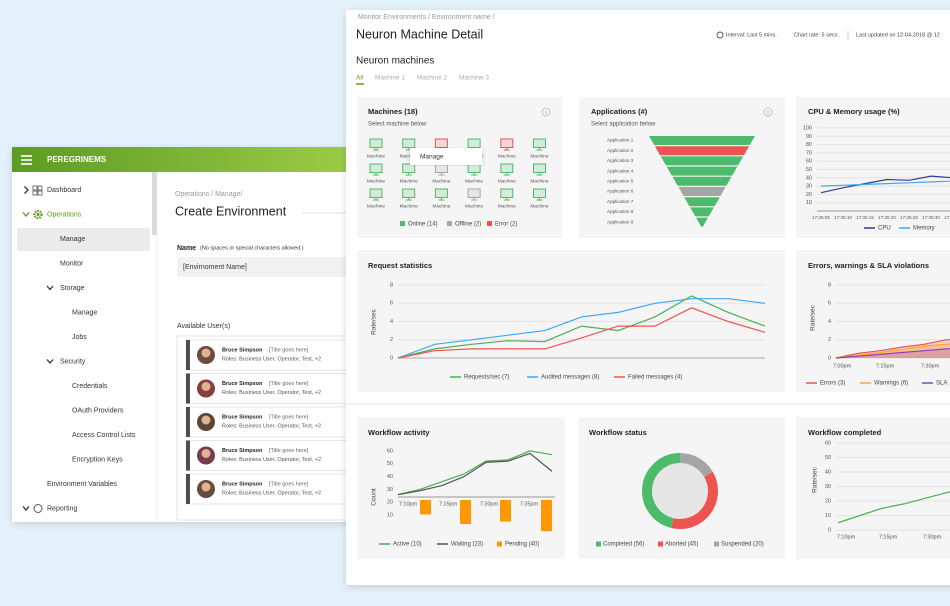  Describe the element at coordinates (751, 35) in the screenshot. I see `info: Interval: Last 5 mins.` at that location.